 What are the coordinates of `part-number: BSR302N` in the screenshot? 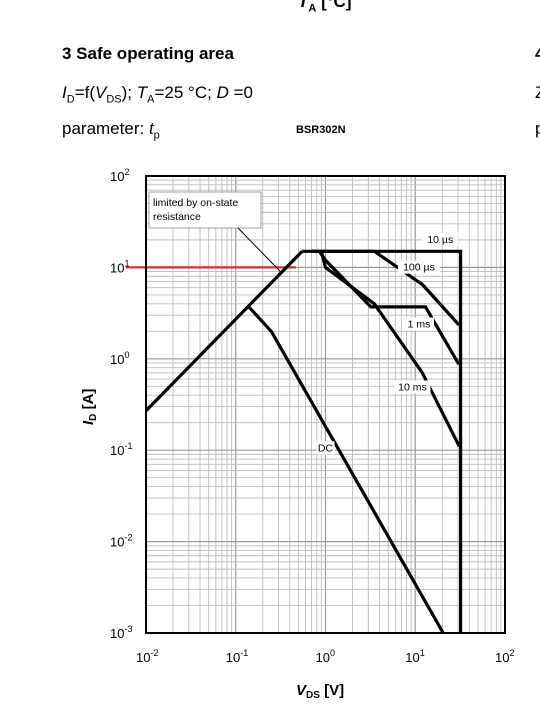 It's located at (321, 130).